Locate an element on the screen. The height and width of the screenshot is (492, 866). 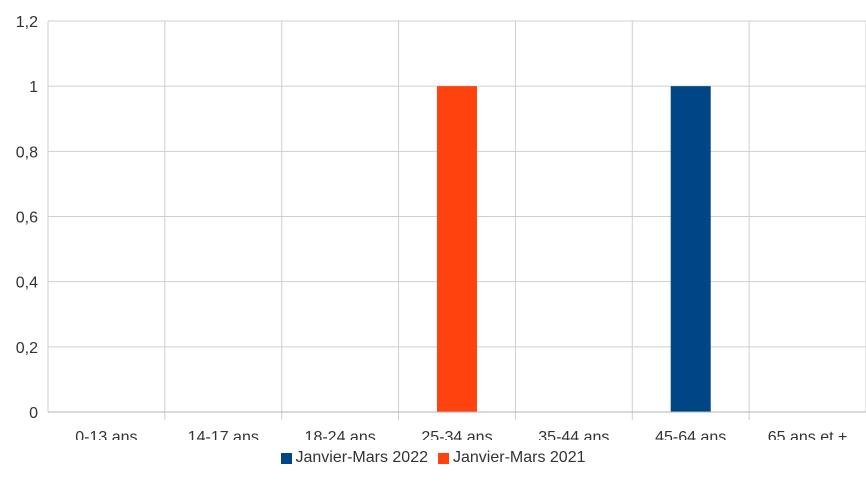
x-tick-label: 65 ans et + is located at coordinates (808, 434).